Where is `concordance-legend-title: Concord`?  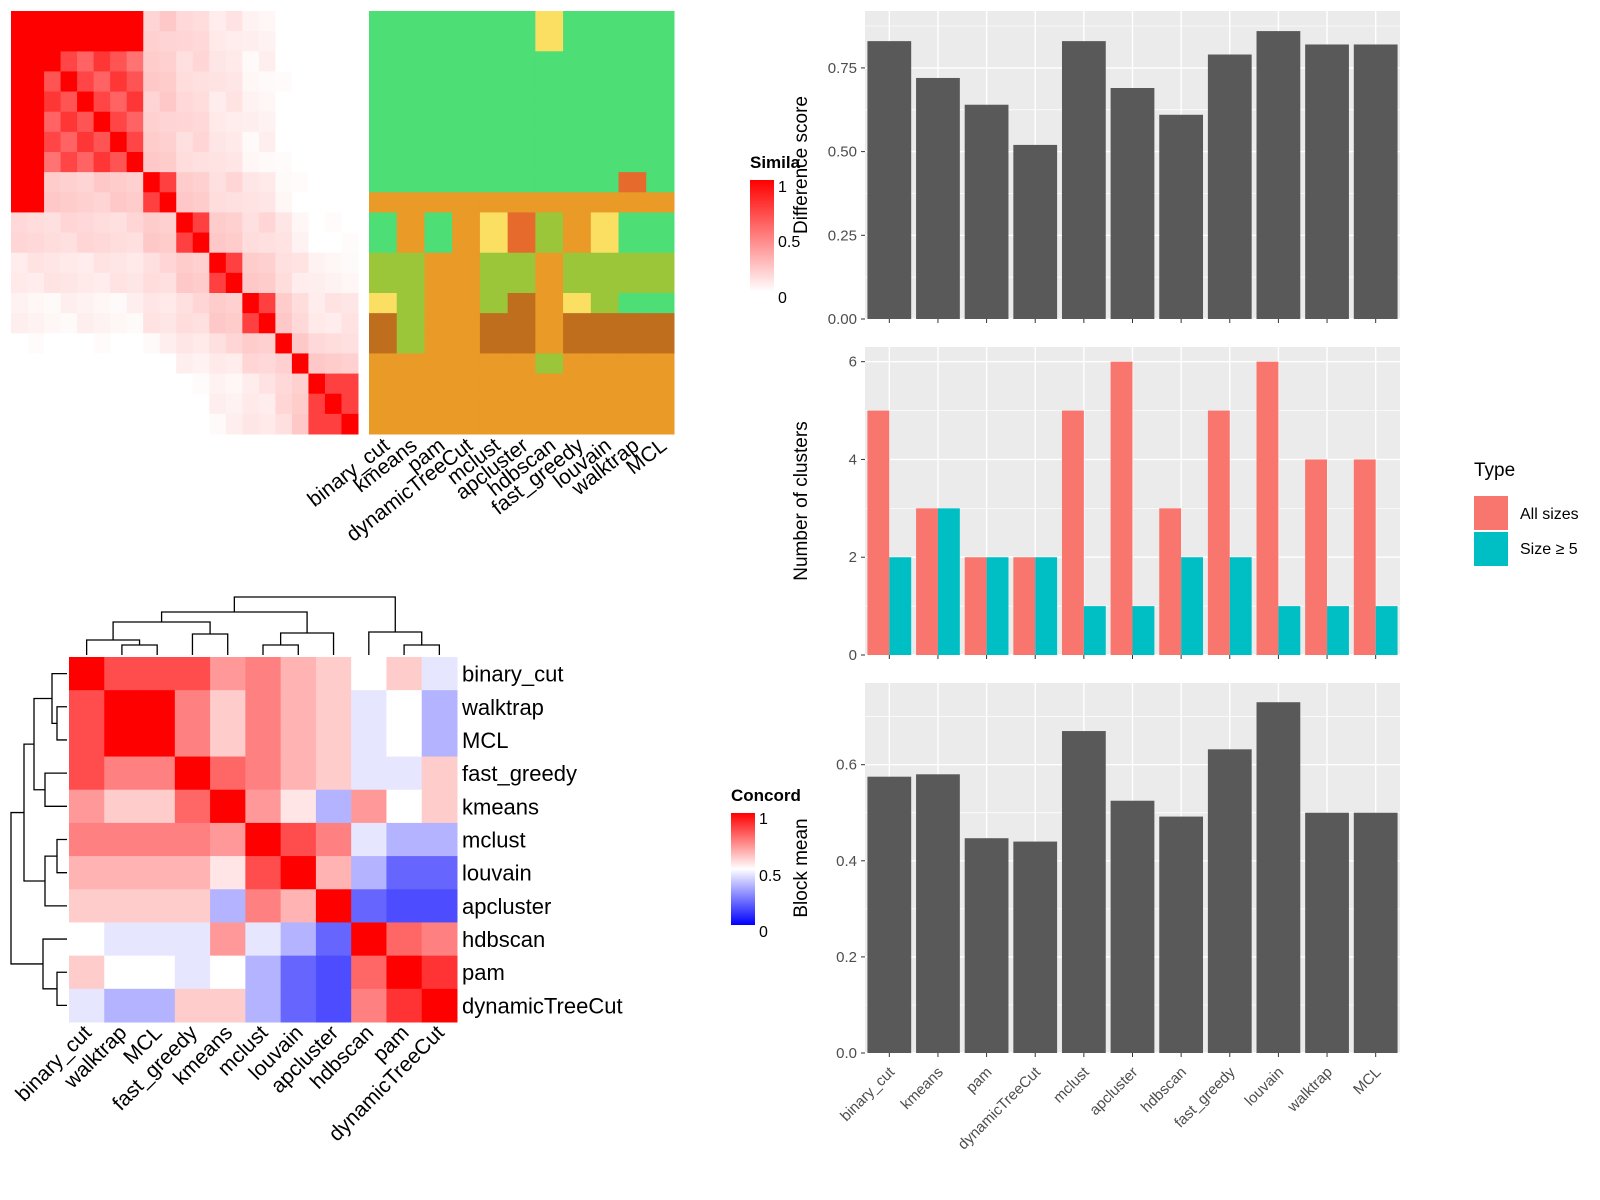
concordance-legend-title: Concord is located at coordinates (766, 795).